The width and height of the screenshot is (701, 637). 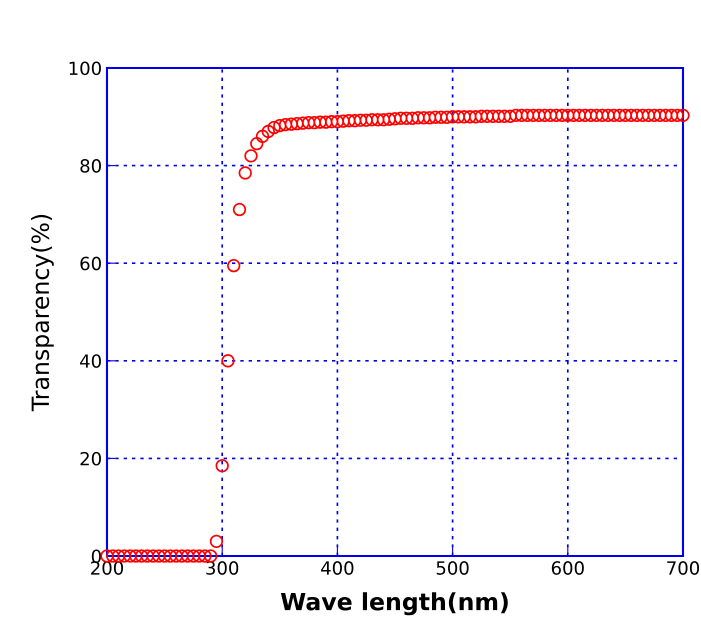 What do you see at coordinates (452, 568) in the screenshot?
I see `x-tick-label: 500` at bounding box center [452, 568].